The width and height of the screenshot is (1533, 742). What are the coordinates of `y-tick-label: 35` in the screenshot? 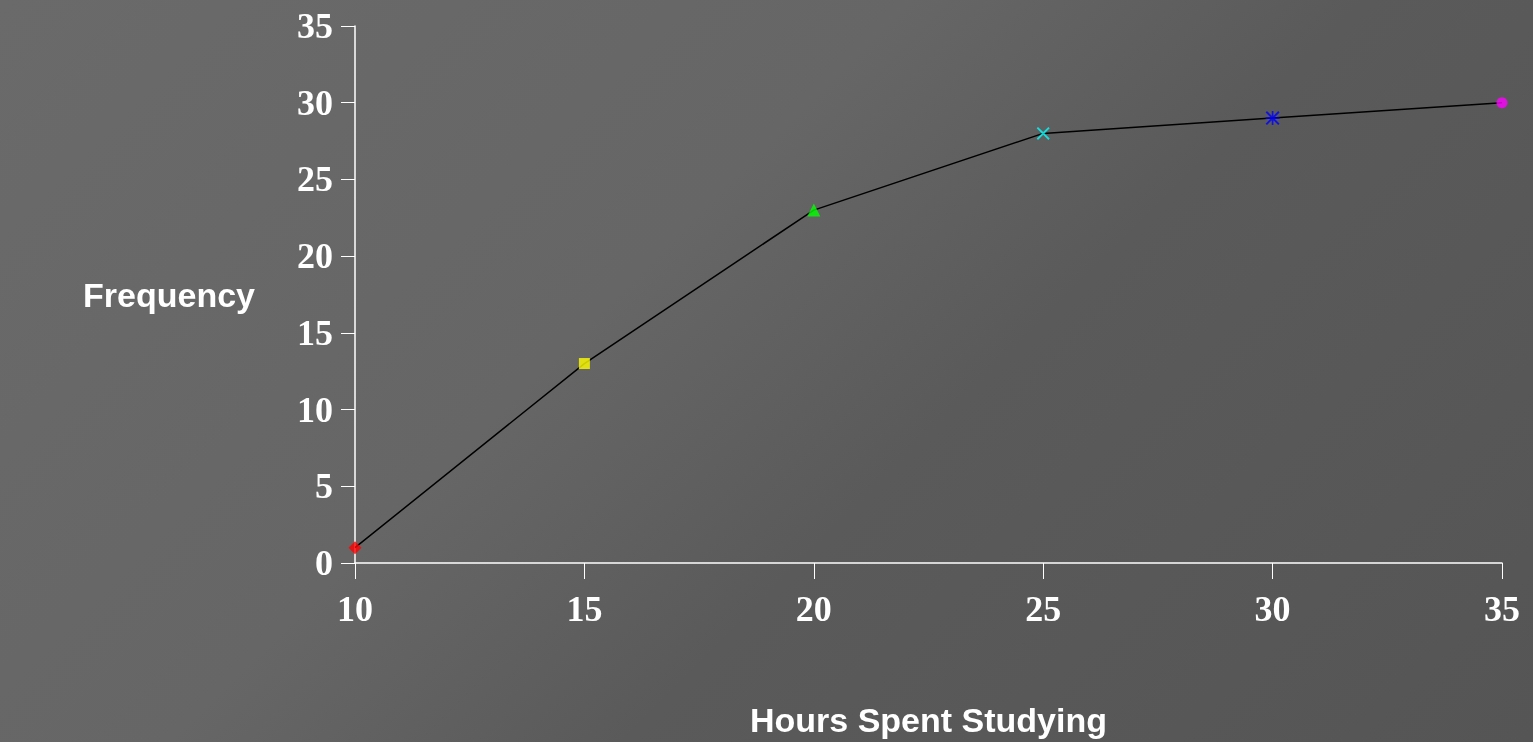 It's located at (315, 26).